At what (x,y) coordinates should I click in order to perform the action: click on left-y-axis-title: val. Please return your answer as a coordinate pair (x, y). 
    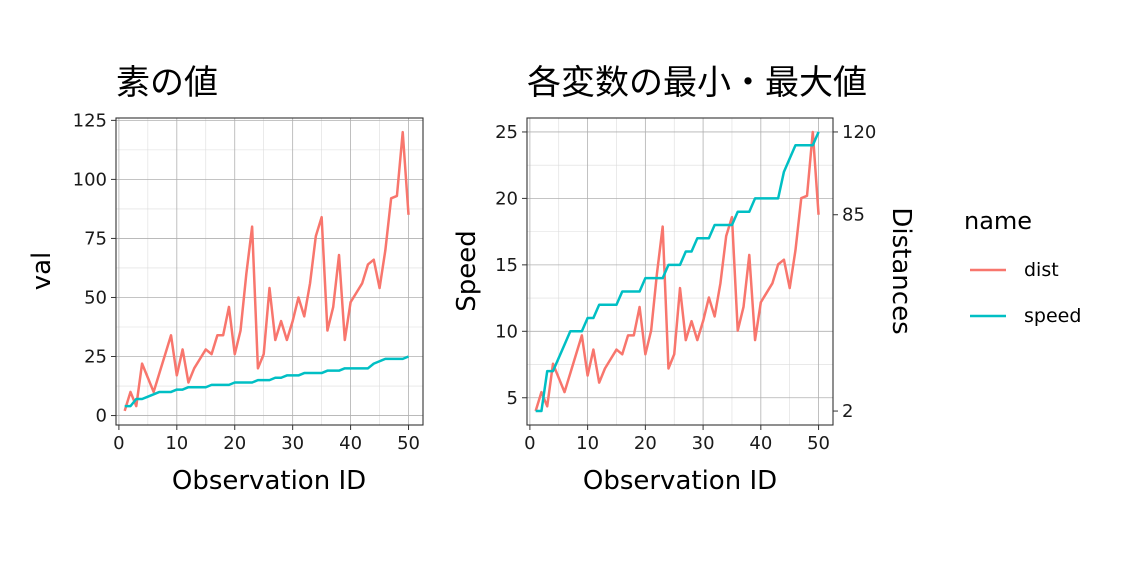
    Looking at the image, I should click on (42, 271).